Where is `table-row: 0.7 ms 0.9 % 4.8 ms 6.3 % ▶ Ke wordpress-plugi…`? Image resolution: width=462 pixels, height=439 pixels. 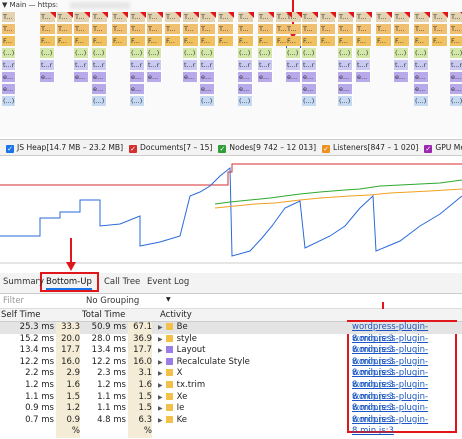
table-row: 0.7 ms 0.9 % 4.8 ms 6.3 % ▶ Ke wordpress-plugi… is located at coordinates (231, 426).